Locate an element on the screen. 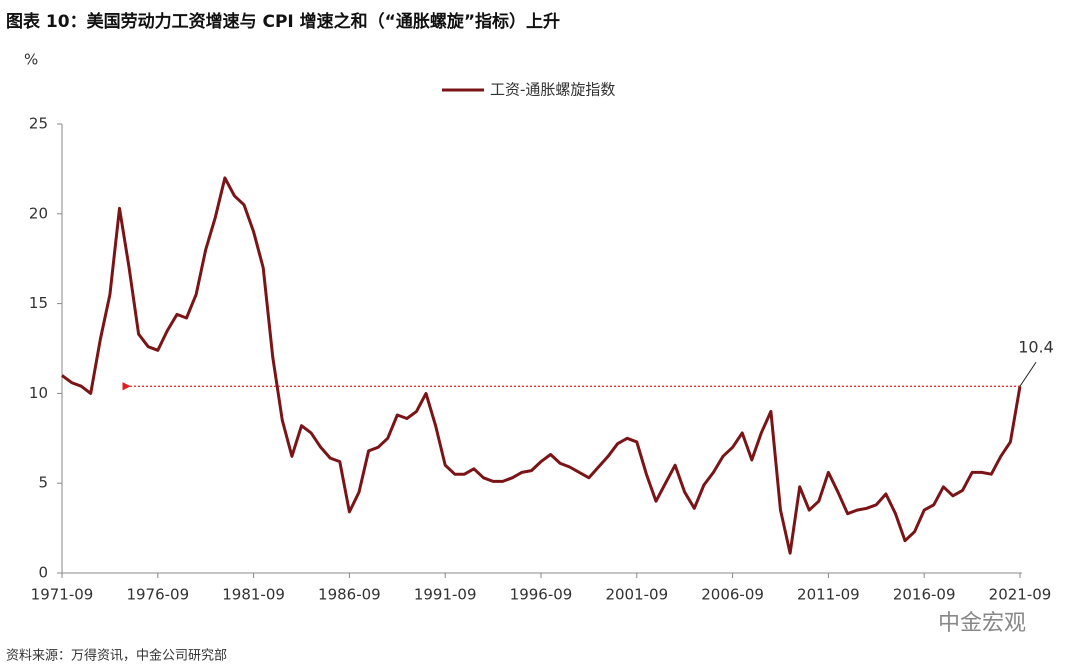 Image resolution: width=1080 pixels, height=670 pixels. x-tick-label: 1996-09 is located at coordinates (541, 595).